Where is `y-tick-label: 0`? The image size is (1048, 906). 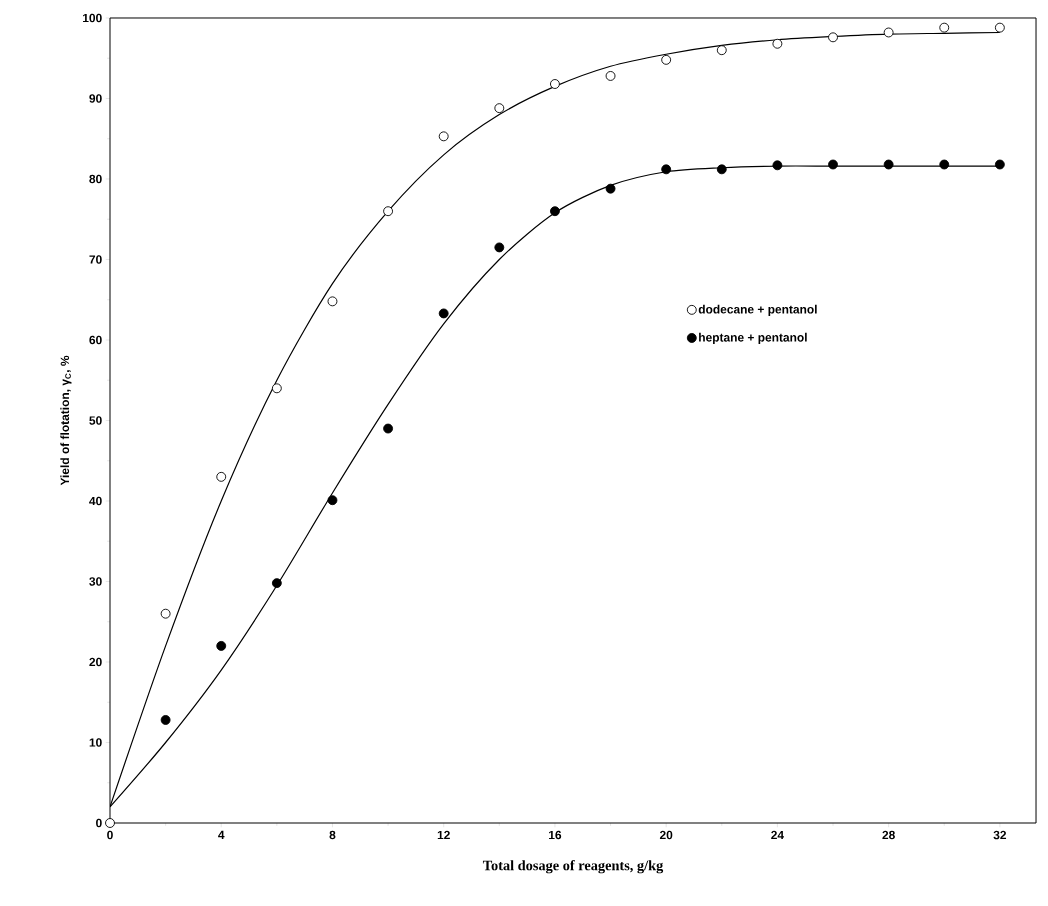
y-tick-label: 0 is located at coordinates (99, 823).